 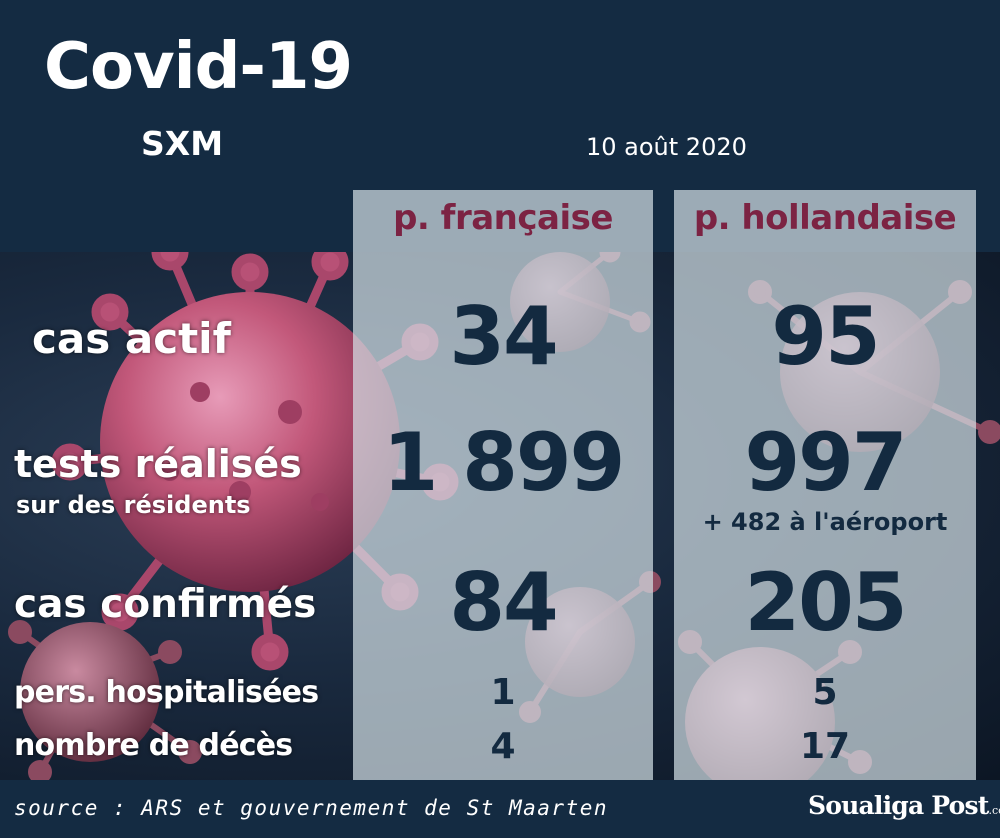 I want to click on fr-cas-actif-value: 34, so click(x=503, y=336).